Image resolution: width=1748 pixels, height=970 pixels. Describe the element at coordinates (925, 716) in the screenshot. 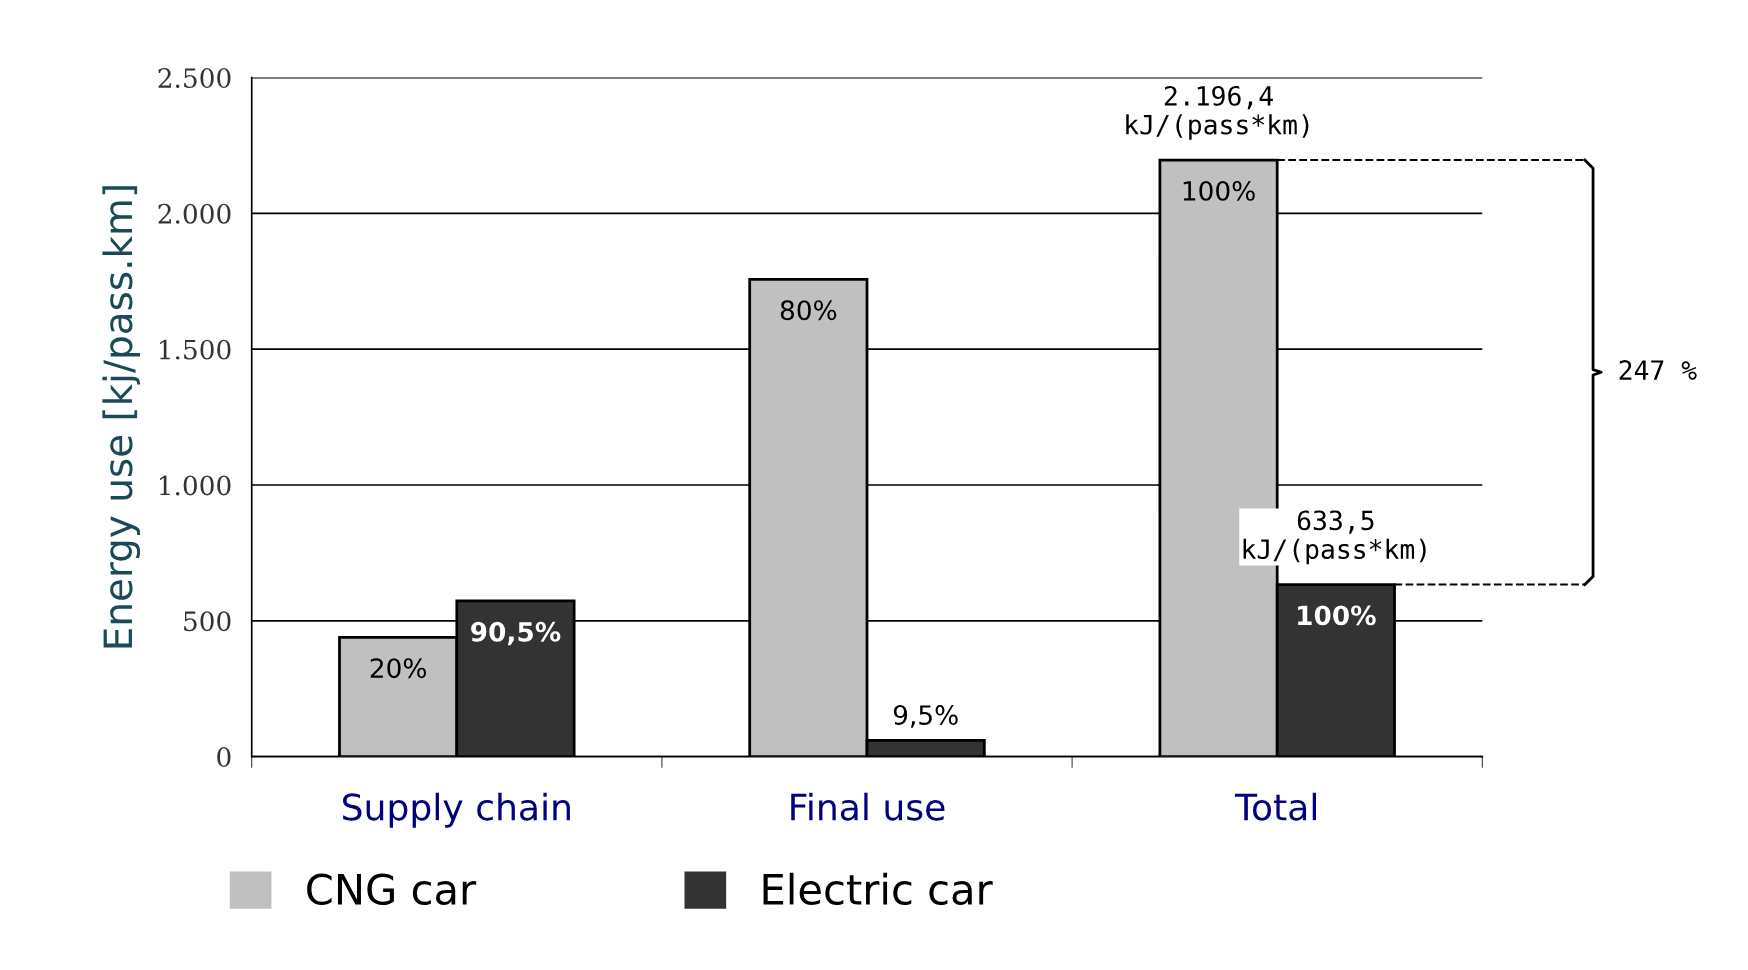

I see `annotation: 9,5%` at that location.